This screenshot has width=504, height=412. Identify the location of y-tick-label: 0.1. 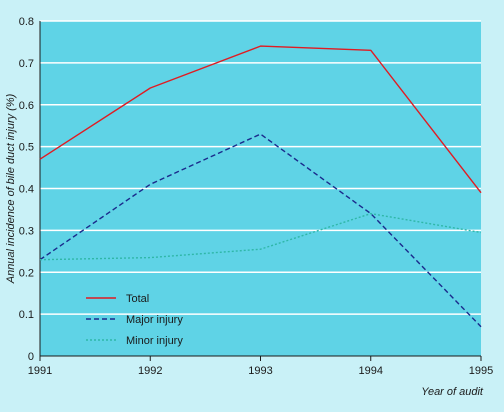
(26, 315).